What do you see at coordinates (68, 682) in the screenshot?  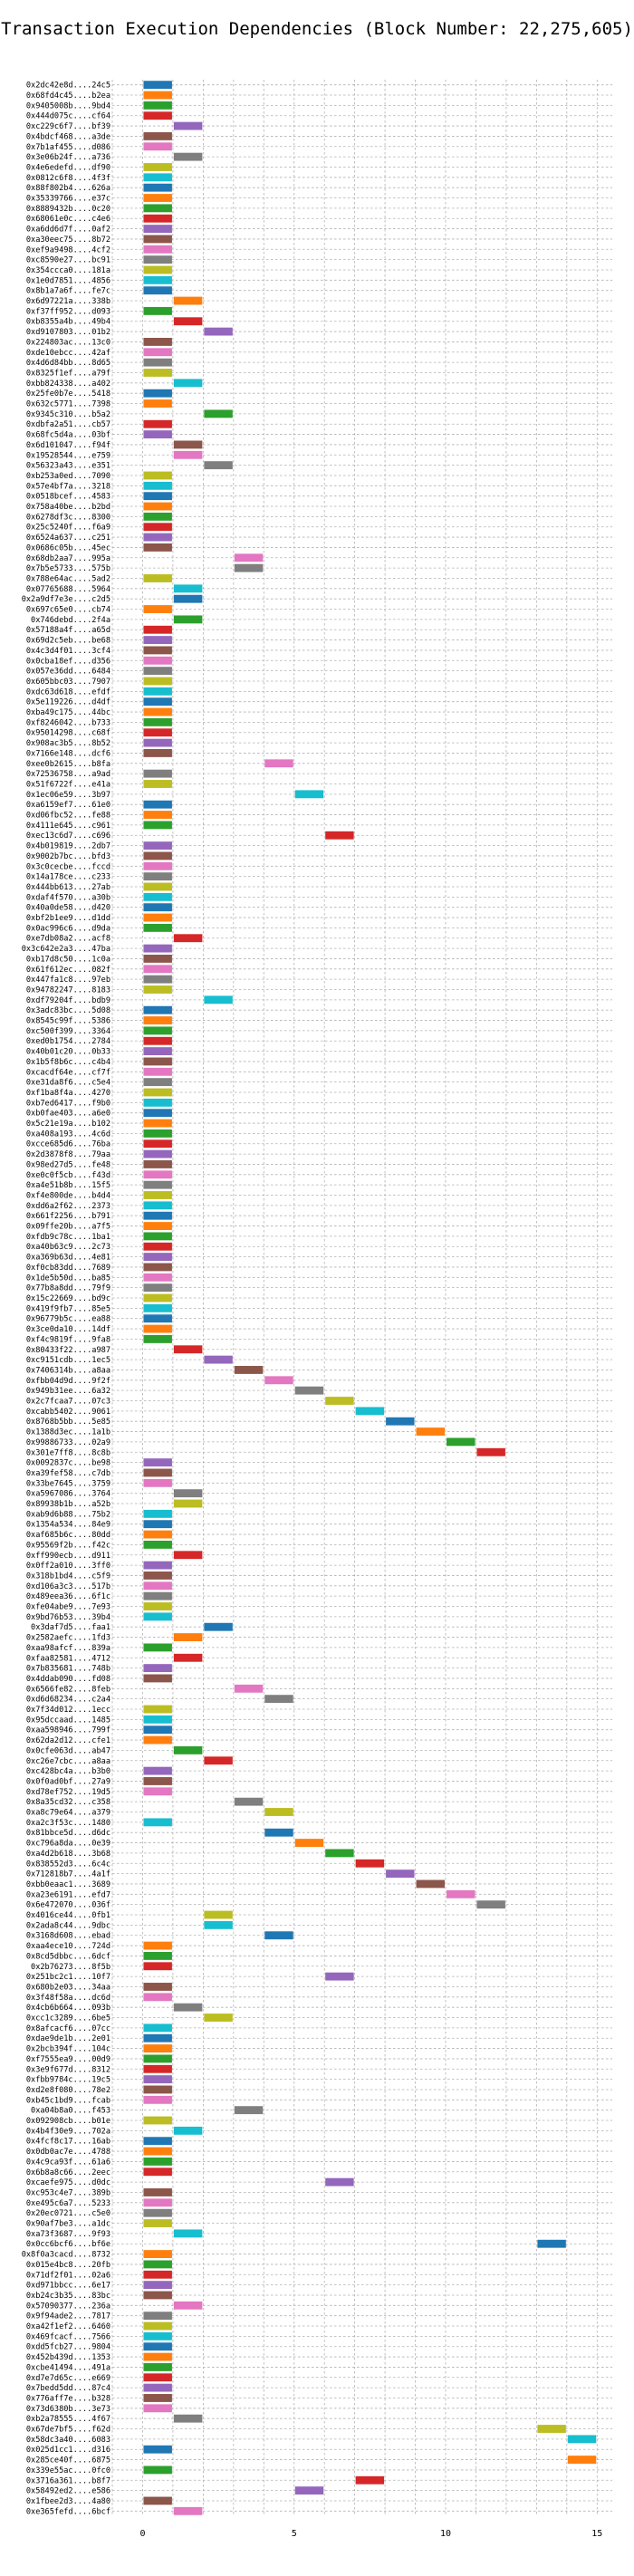 I see `transaction-label: 0x605bbc03....7907` at bounding box center [68, 682].